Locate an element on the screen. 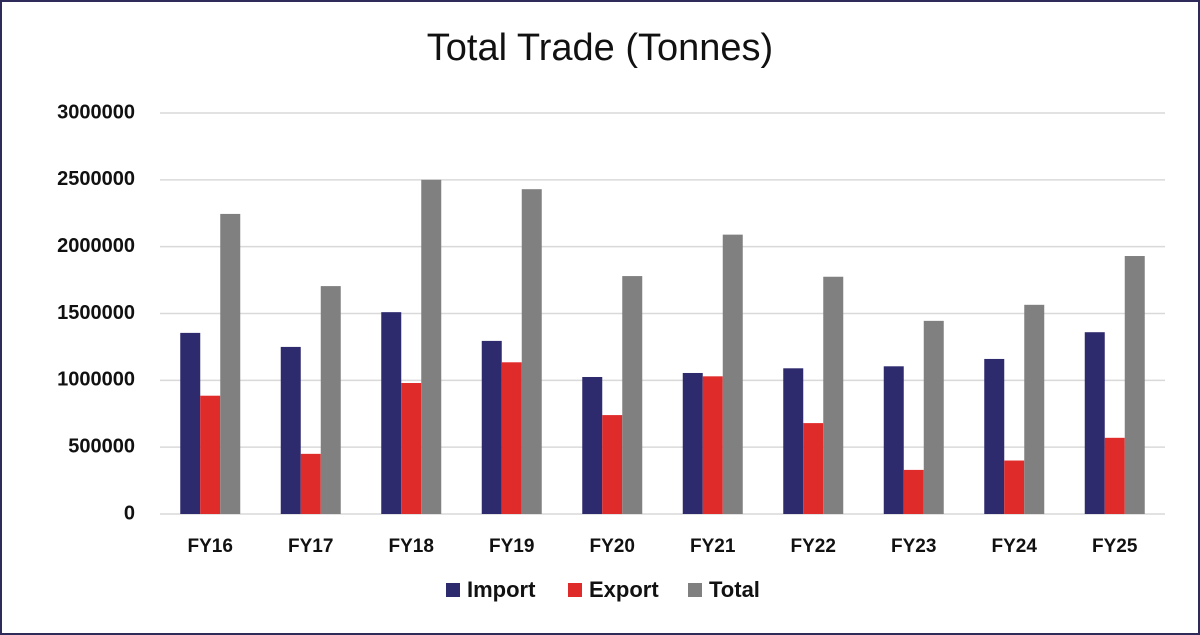 The height and width of the screenshot is (635, 1200). y-tick-label: 0 is located at coordinates (129, 513).